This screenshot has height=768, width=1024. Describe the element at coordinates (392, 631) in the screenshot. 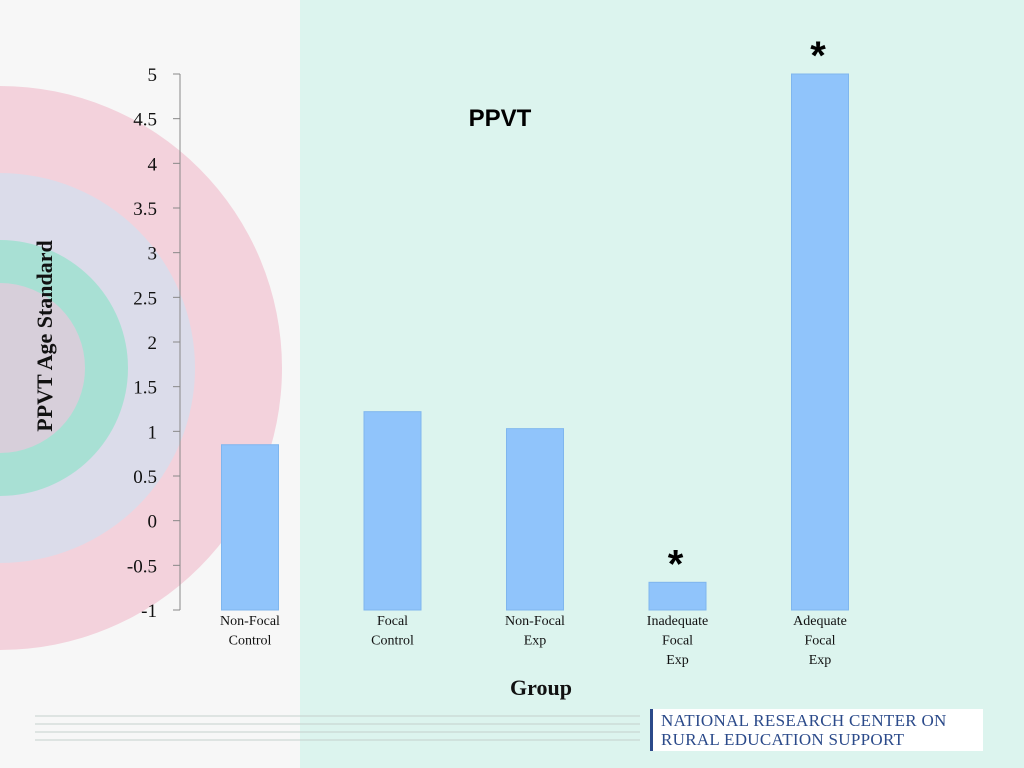

I see `x-category-label: Focal Control` at that location.